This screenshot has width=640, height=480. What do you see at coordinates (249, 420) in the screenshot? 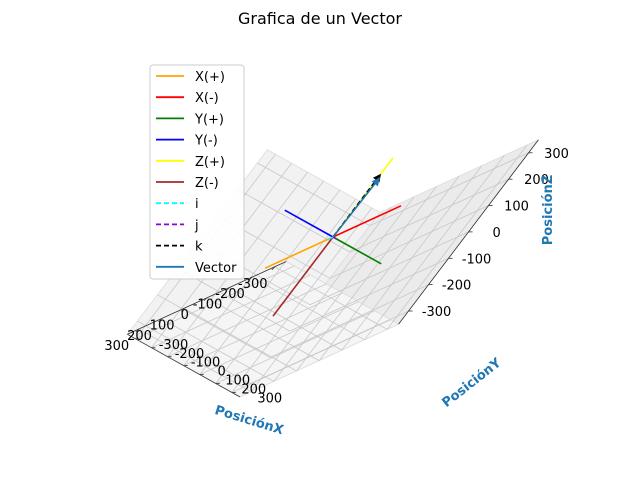
I see `x-axis-label: PosiciónX` at bounding box center [249, 420].